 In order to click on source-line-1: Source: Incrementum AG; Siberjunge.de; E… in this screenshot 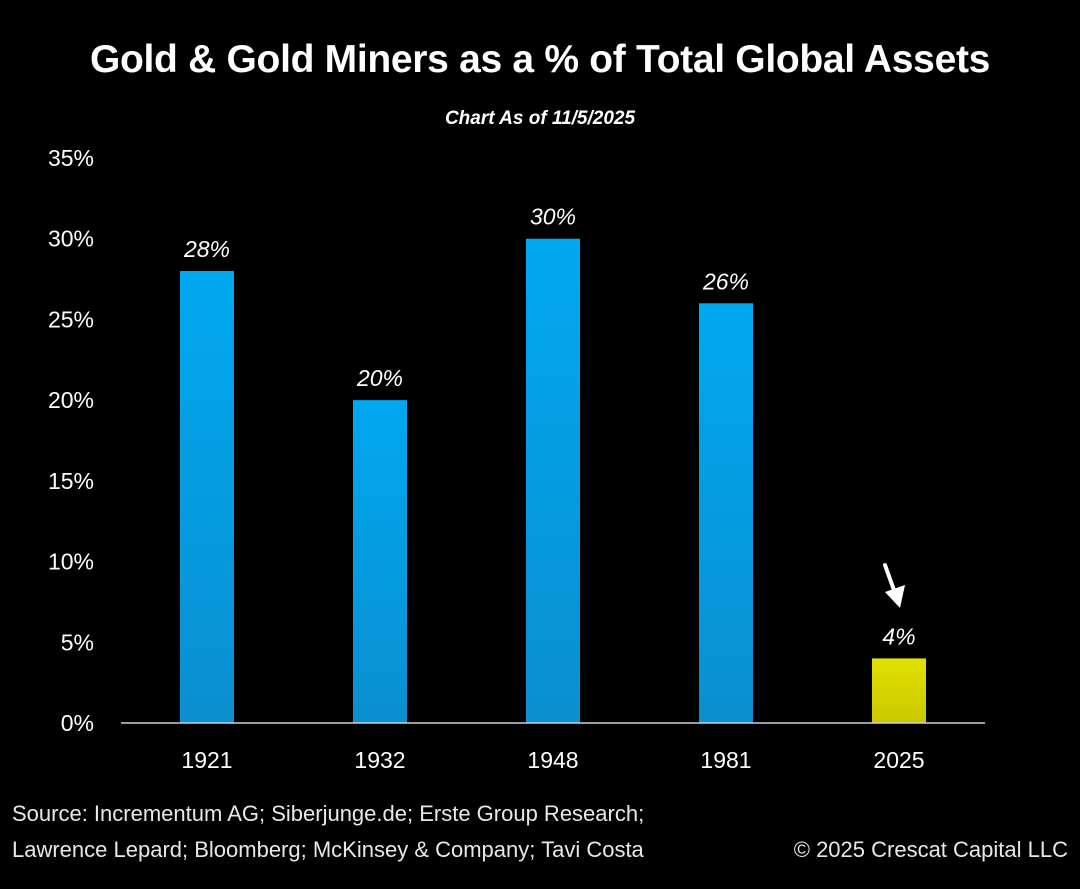, I will do `click(328, 813)`.